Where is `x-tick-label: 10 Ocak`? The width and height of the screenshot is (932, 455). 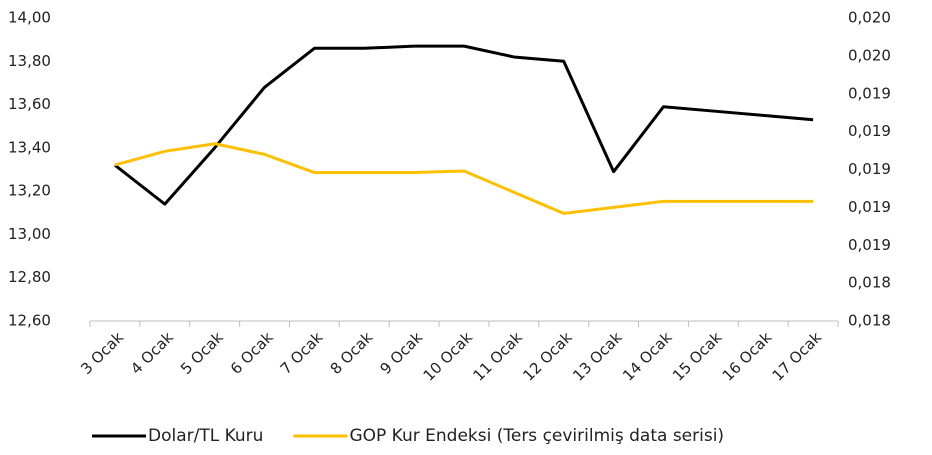 x-tick-label: 10 Ocak is located at coordinates (448, 356).